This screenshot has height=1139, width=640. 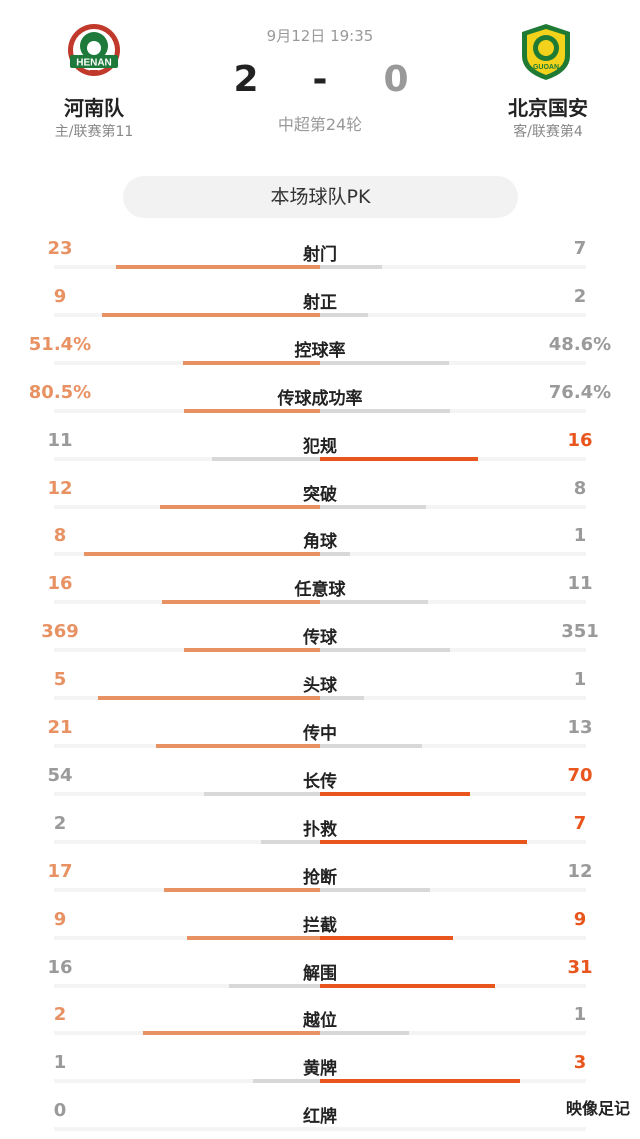 What do you see at coordinates (320, 542) in the screenshot?
I see `stat-label: 角球` at bounding box center [320, 542].